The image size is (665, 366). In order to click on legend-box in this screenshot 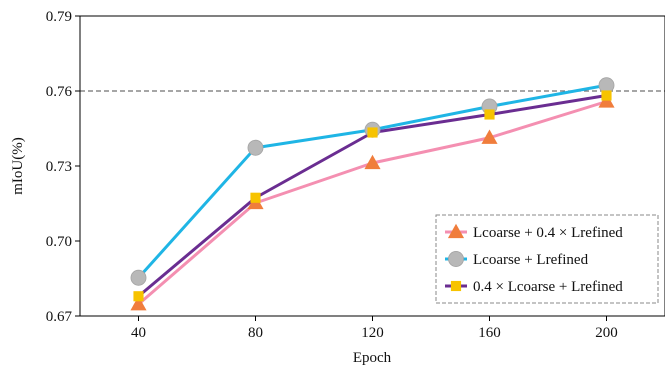, I will do `click(547, 259)`.